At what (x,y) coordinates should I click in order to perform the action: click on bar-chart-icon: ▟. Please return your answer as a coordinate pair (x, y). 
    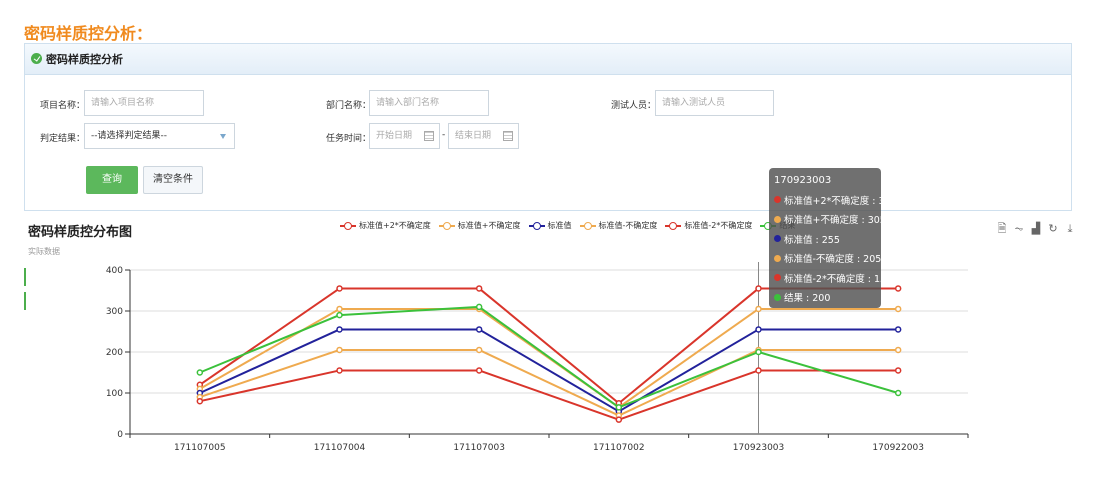
    Looking at the image, I should click on (1036, 228).